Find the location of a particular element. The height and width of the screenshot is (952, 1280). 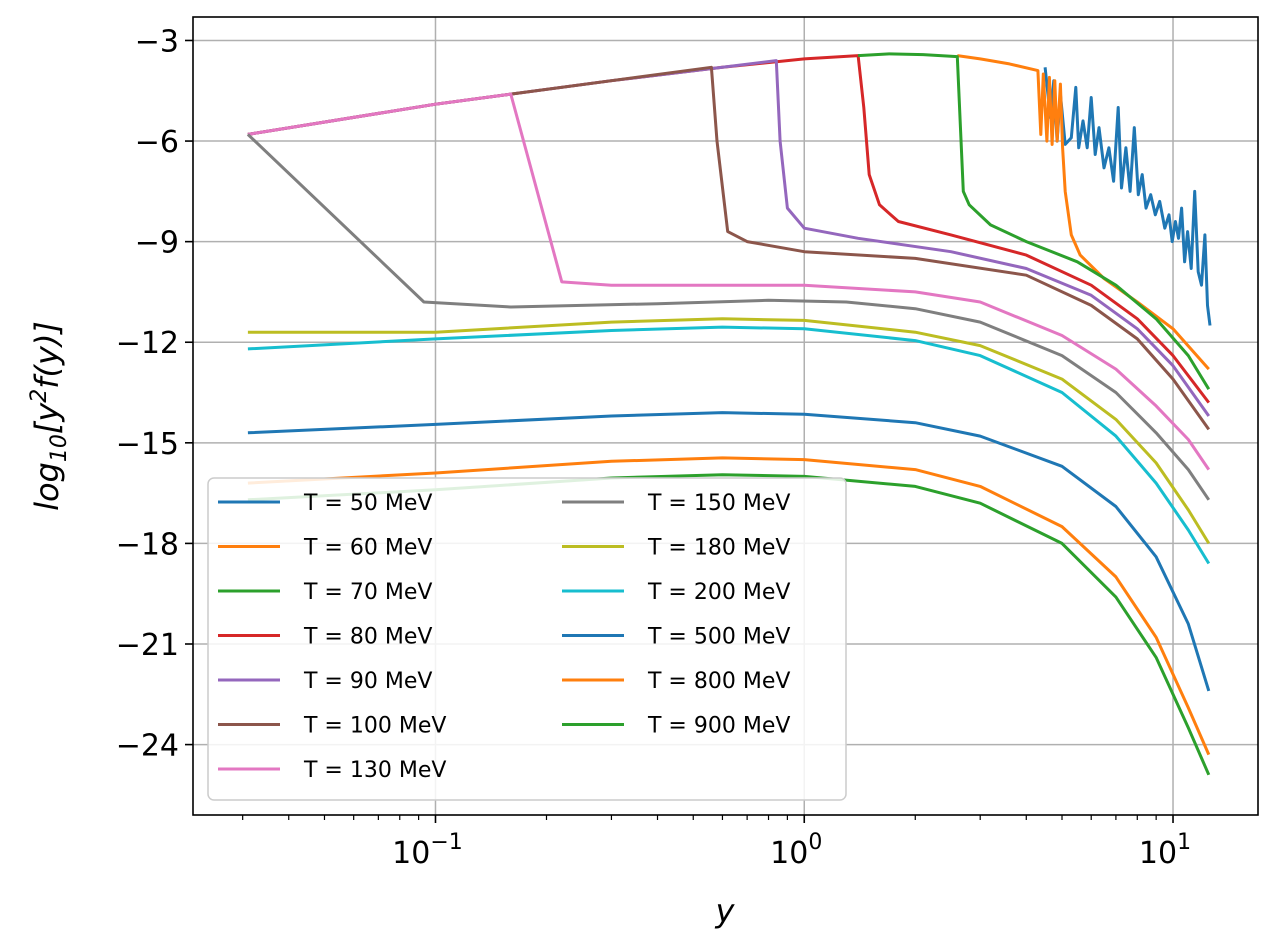

legend-label: T = 200 MeV is located at coordinates (718, 592).